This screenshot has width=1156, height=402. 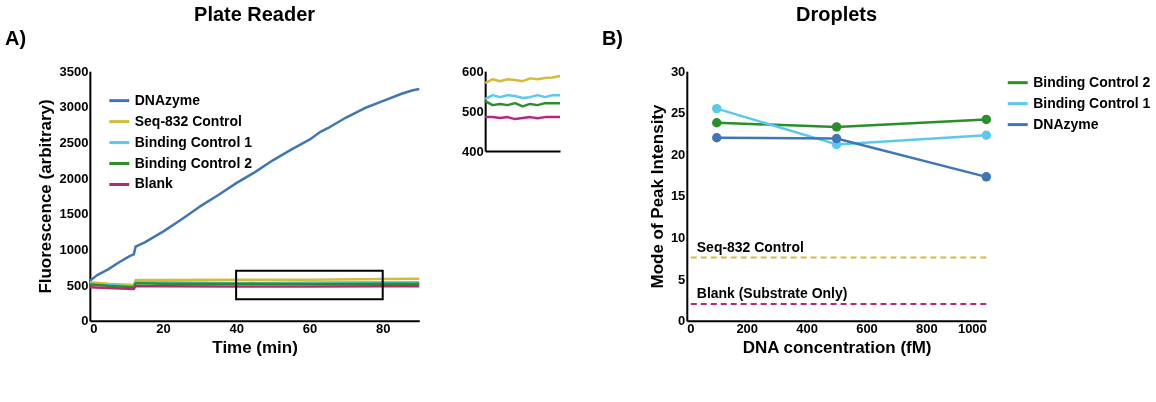 I want to click on ref-line-label: Blank (Substrate Only), so click(x=772, y=293).